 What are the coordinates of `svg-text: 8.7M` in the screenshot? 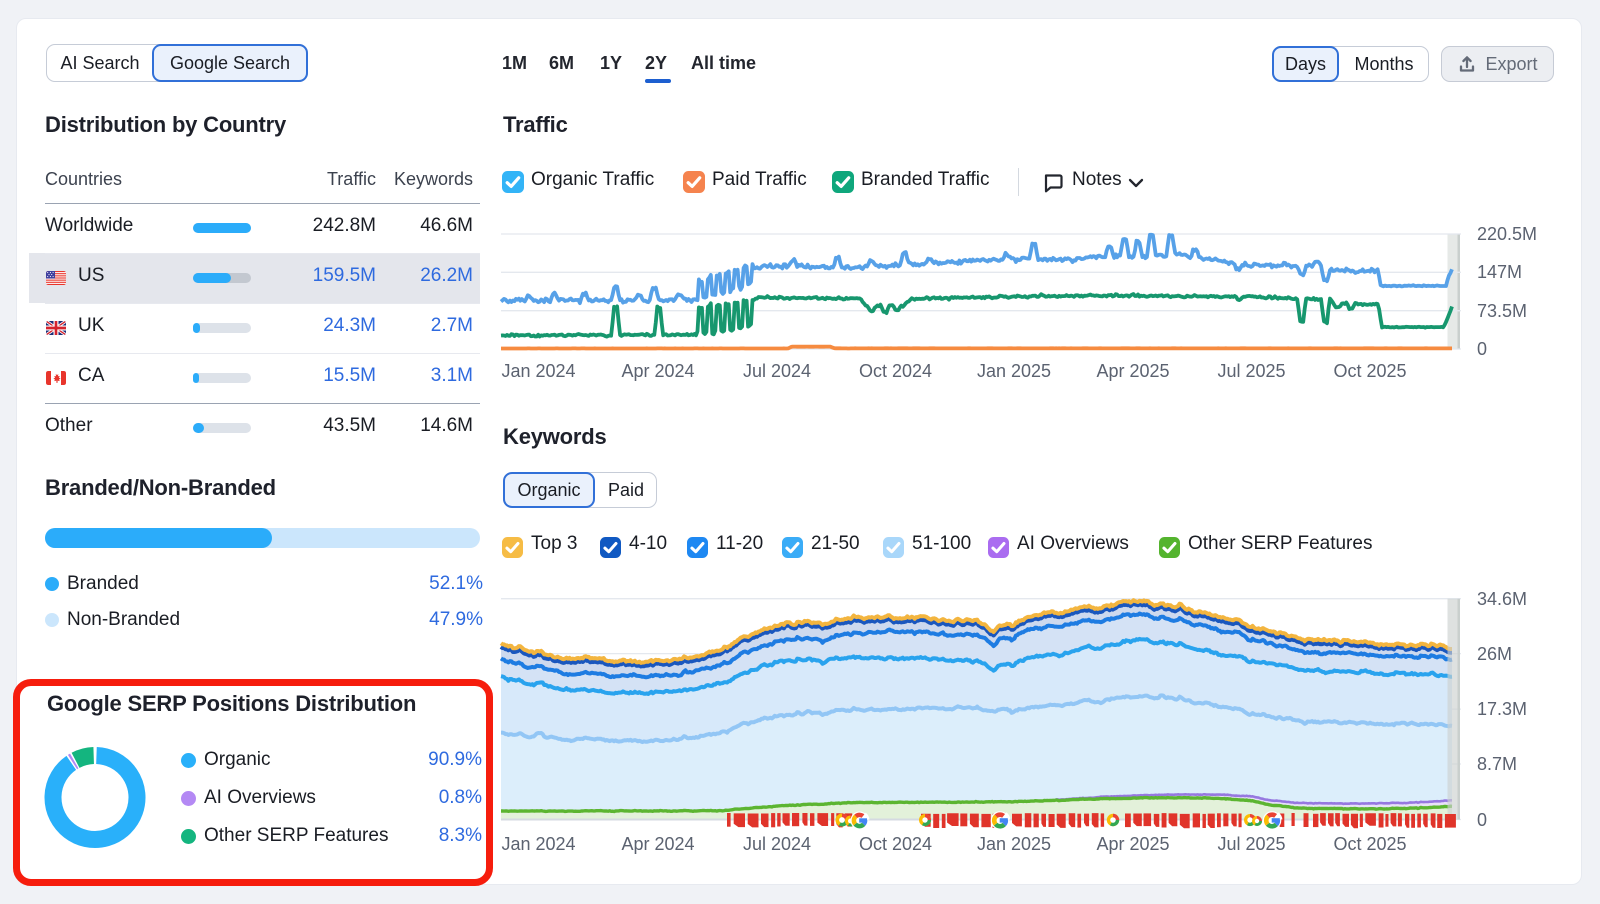 It's located at (1497, 764).